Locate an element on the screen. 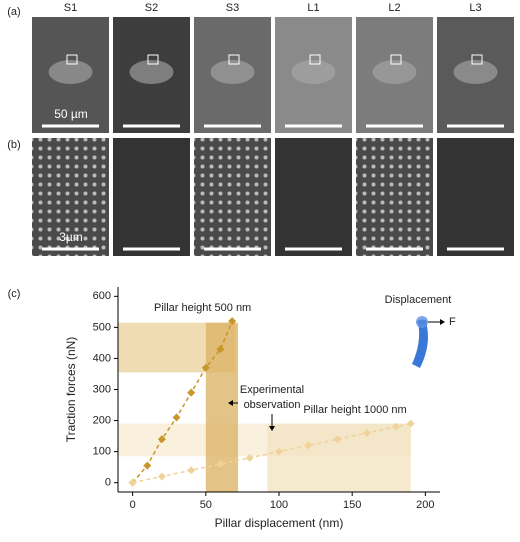 Image resolution: width=520 pixels, height=542 pixels. y-tick-label: 500 is located at coordinates (102, 327).